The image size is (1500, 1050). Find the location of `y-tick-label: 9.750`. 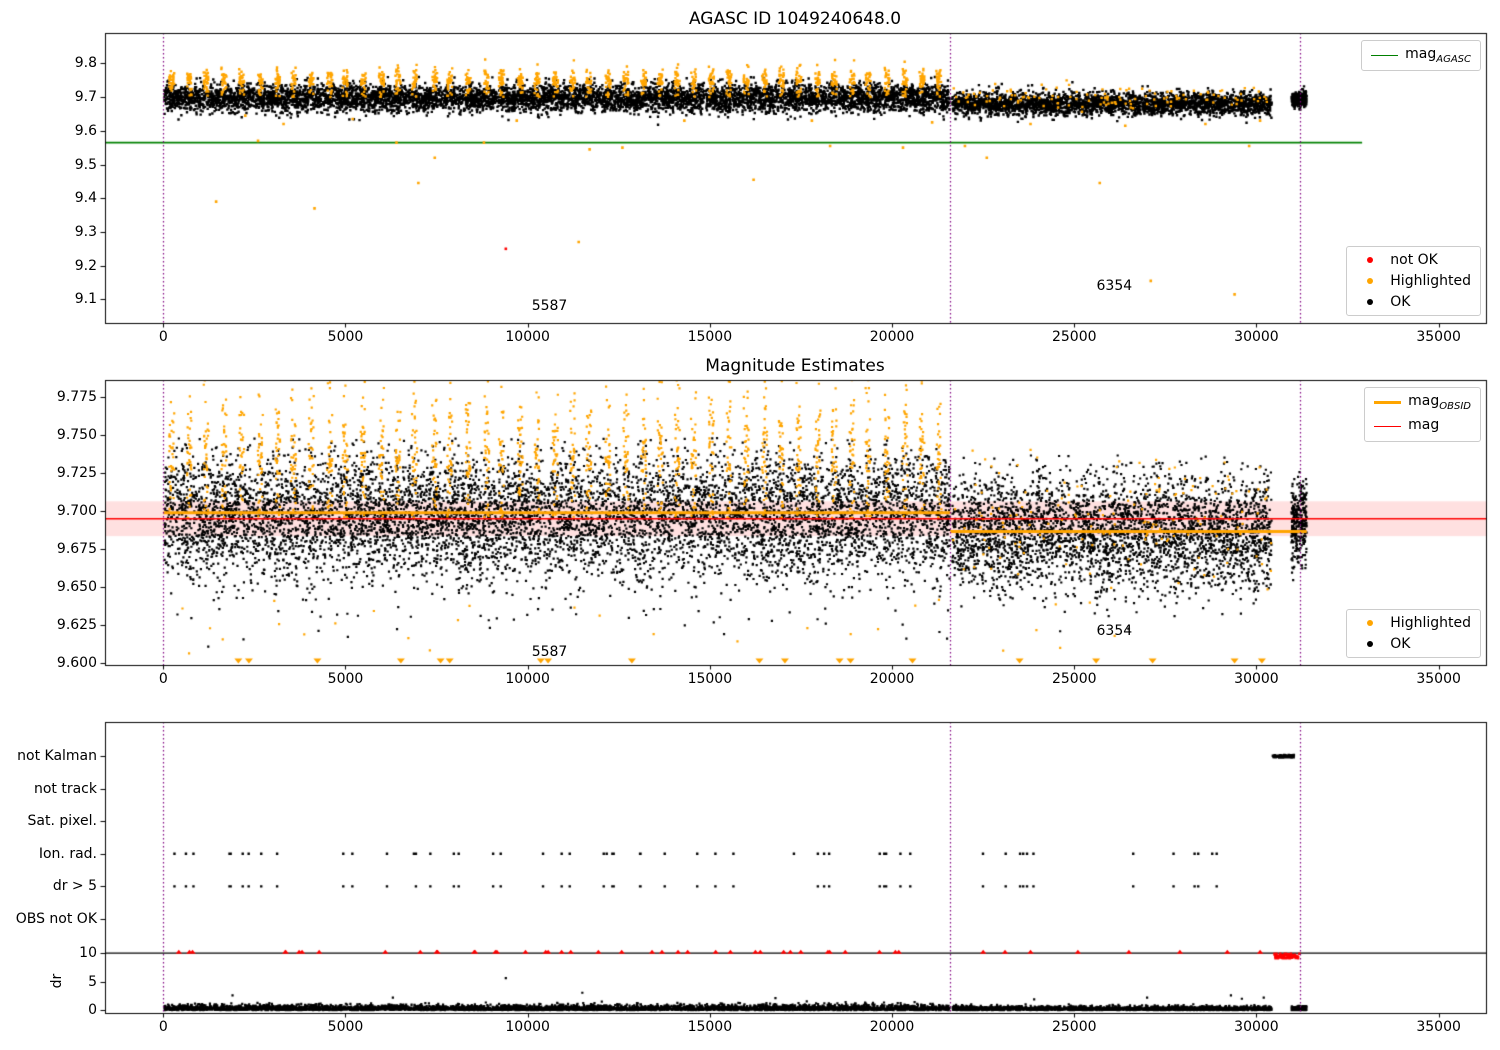

y-tick-label: 9.750 is located at coordinates (76, 435).